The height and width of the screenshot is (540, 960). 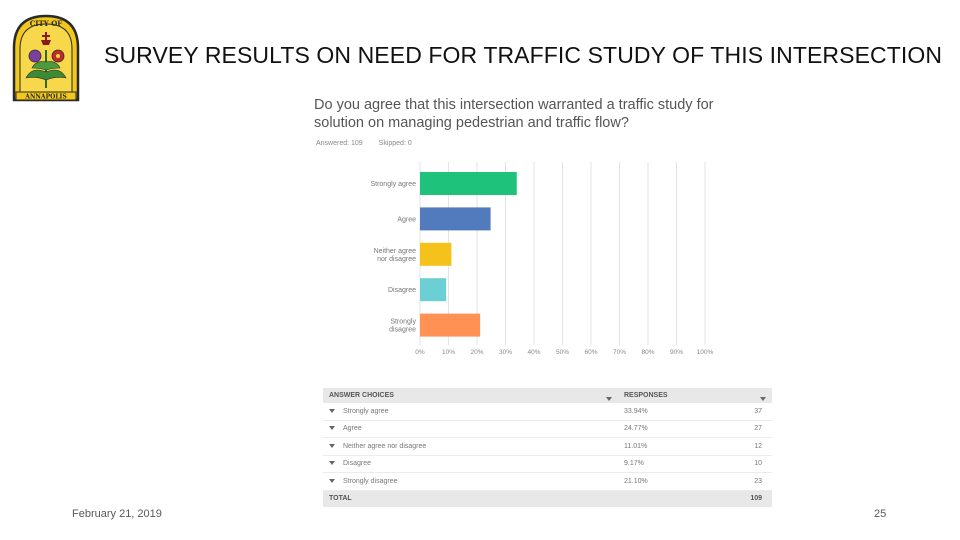 I want to click on x-tick-label: 60%, so click(x=590, y=352).